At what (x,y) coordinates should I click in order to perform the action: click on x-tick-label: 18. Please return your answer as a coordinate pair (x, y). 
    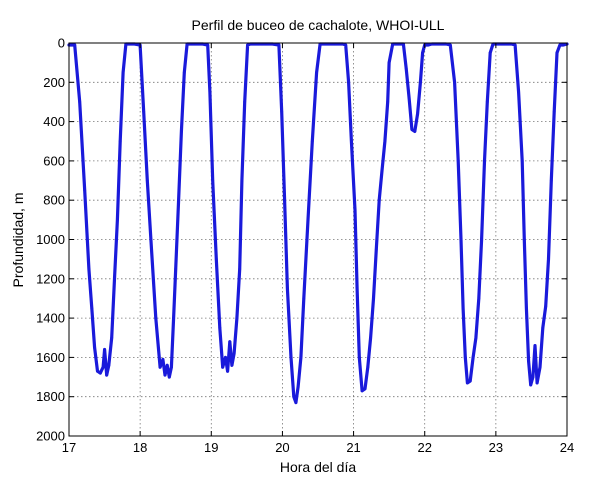
    Looking at the image, I should click on (140, 447).